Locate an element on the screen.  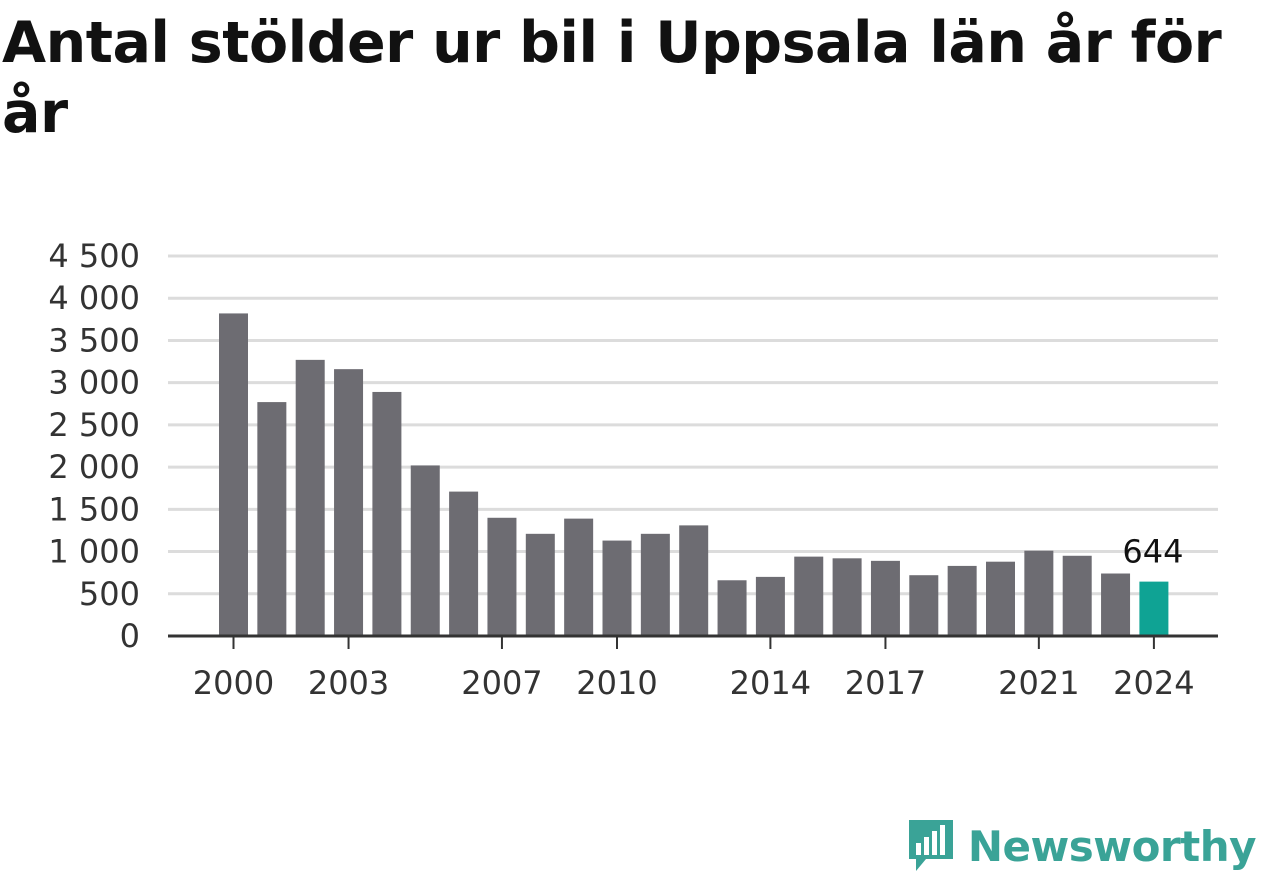
bar-2024 is located at coordinates (1154, 608).